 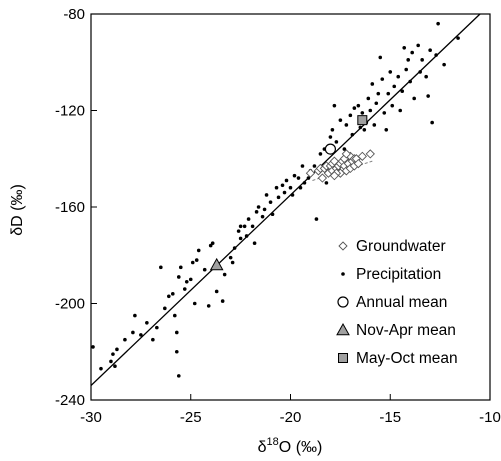 What do you see at coordinates (401, 246) in the screenshot?
I see `legend-item-label: Groundwater` at bounding box center [401, 246].